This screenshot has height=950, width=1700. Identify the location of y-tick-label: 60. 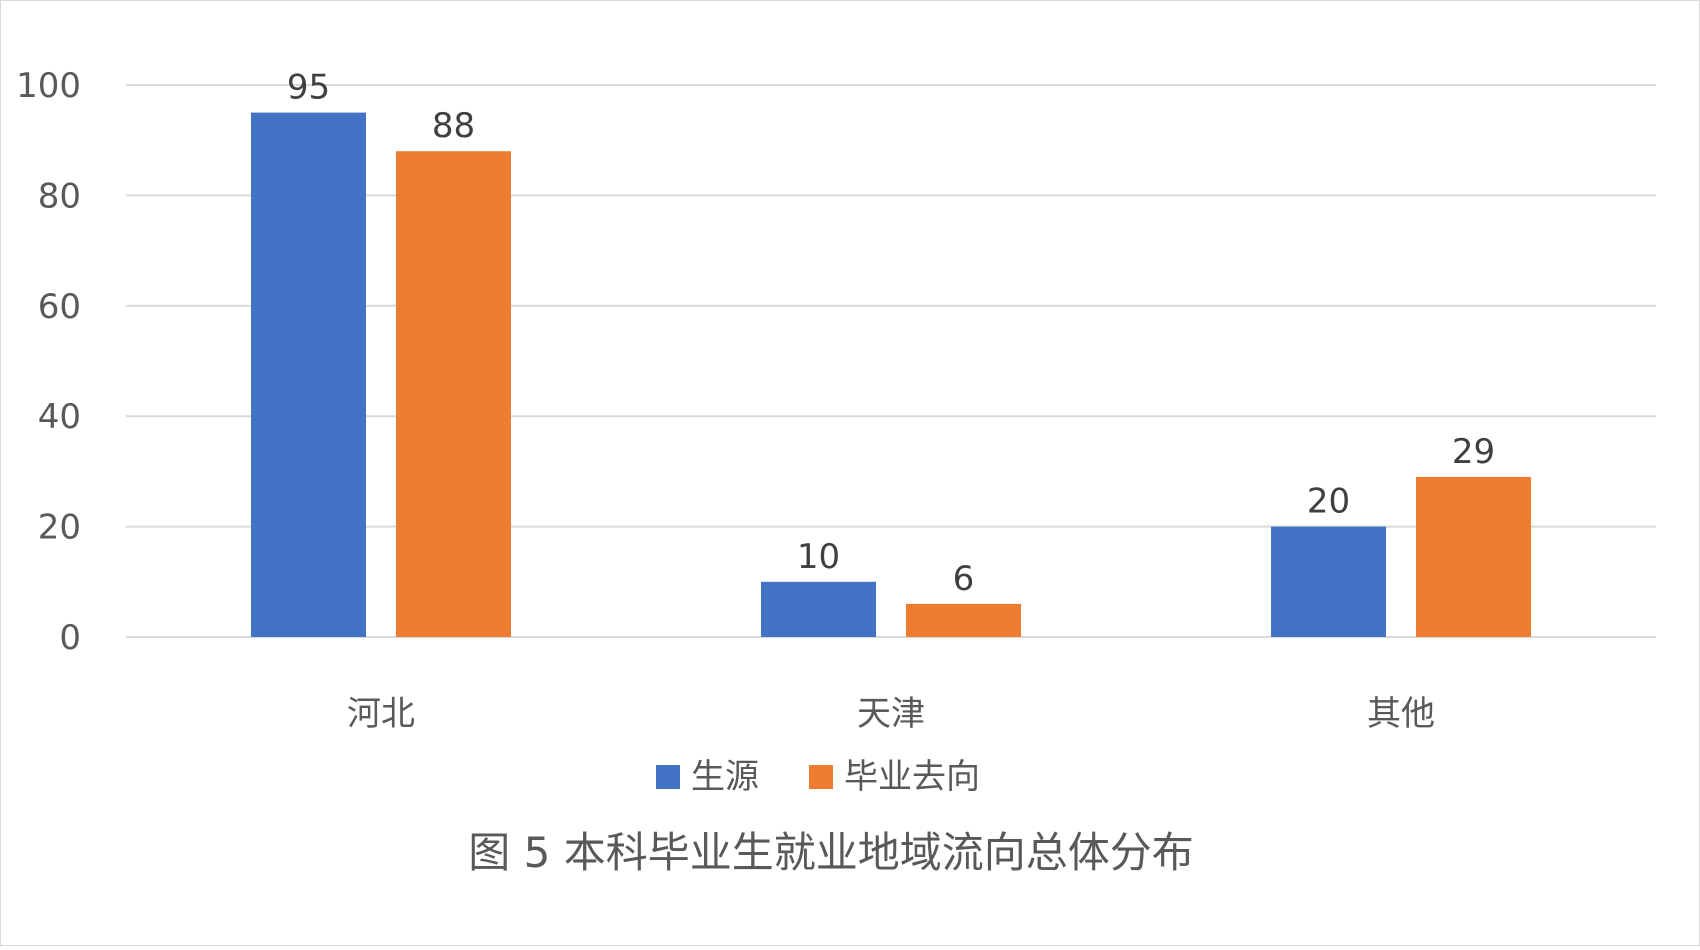
(59, 307).